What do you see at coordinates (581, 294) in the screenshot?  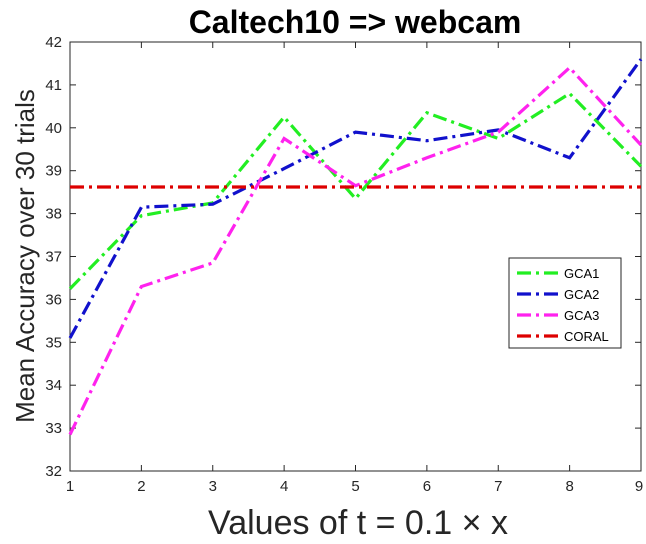 I see `legend-label-gca2: GCA2` at bounding box center [581, 294].